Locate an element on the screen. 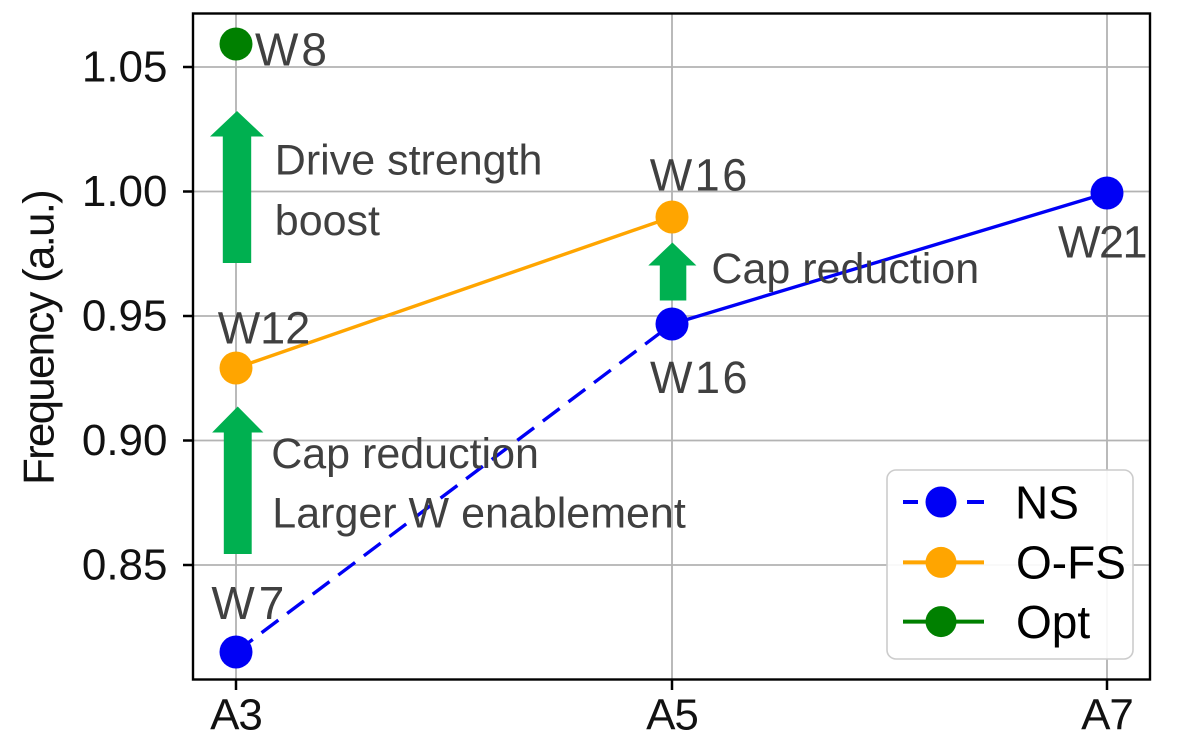 The image size is (1186, 738). svg-text: W12 is located at coordinates (264, 327).